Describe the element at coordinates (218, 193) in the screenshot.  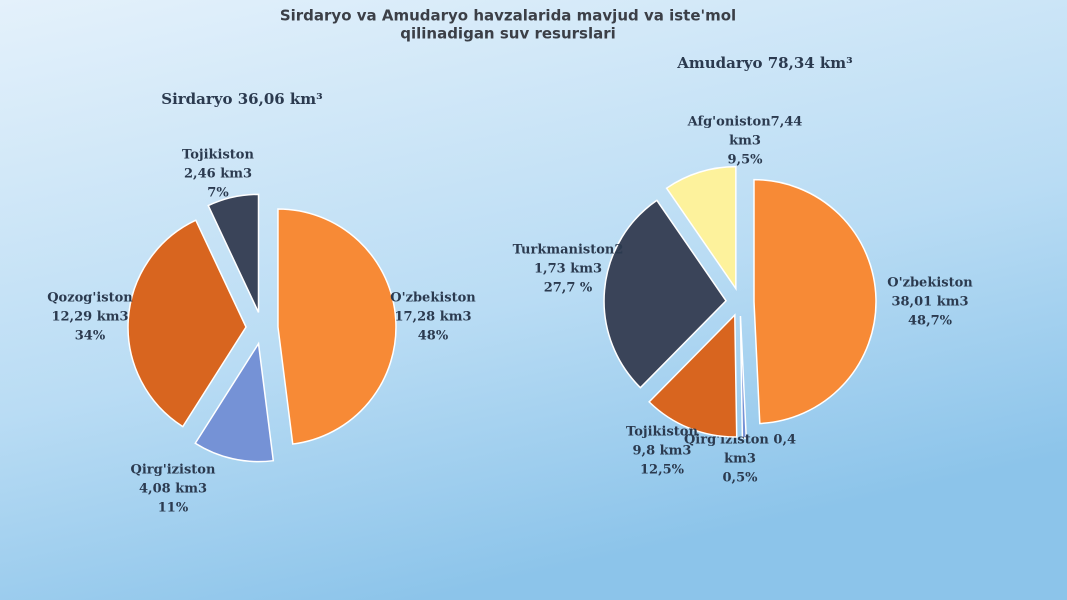
I see `slice-label: 7%` at that location.